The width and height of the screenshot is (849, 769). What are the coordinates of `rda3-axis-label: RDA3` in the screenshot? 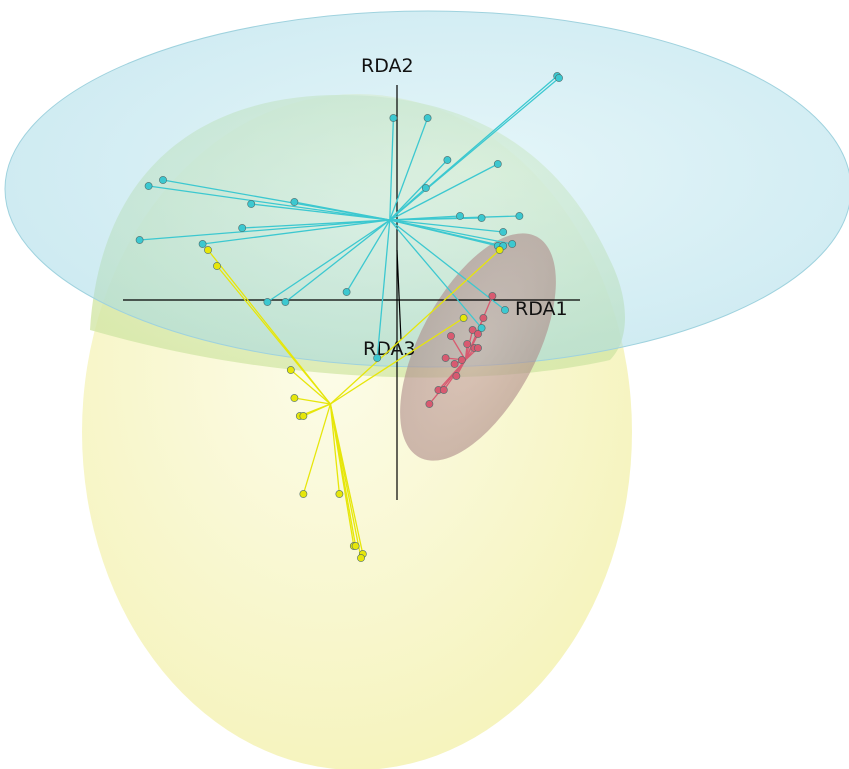 It's located at (389, 349).